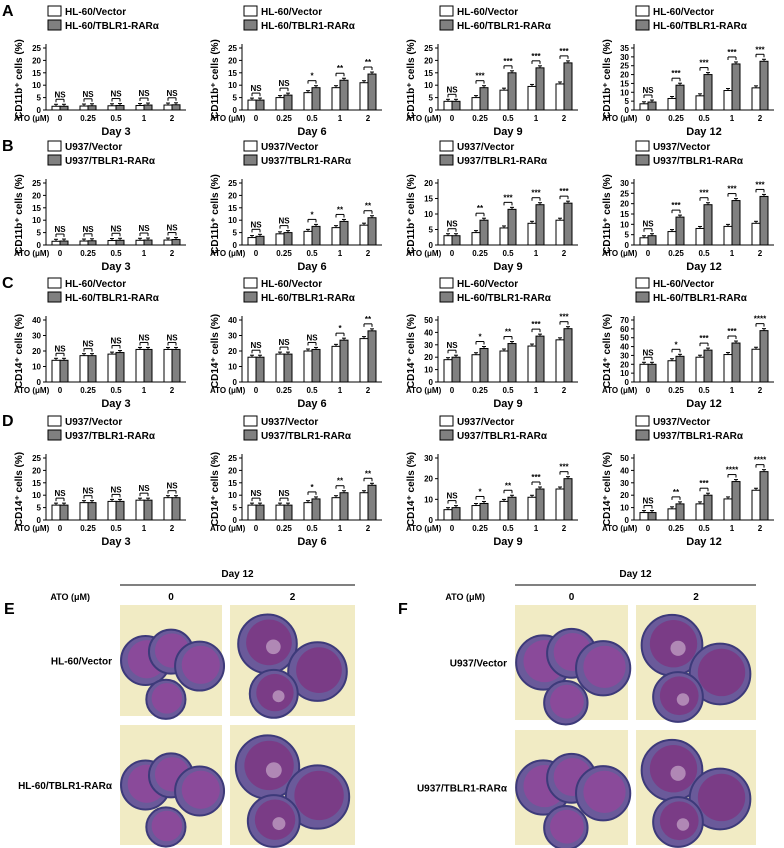 This screenshot has height=848, width=784. I want to click on panel-letter: F, so click(403, 609).